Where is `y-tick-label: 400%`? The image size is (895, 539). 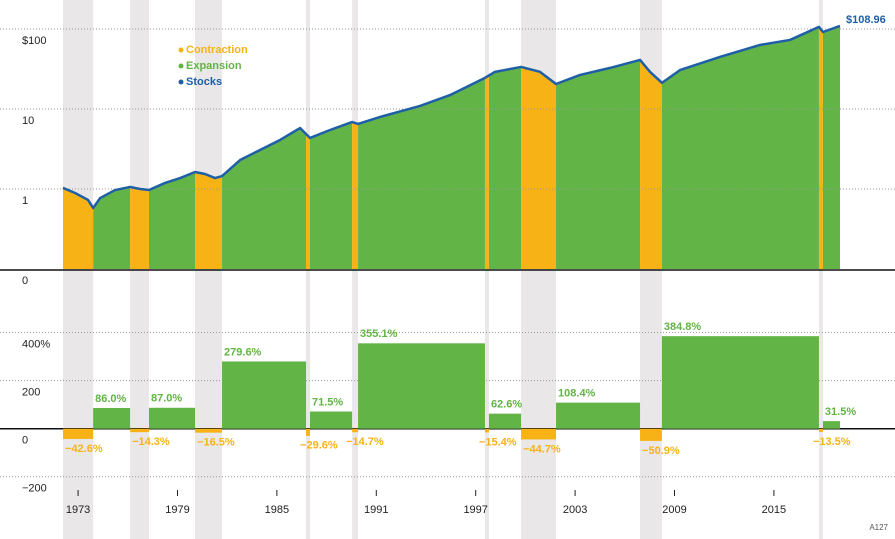 y-tick-label: 400% is located at coordinates (36, 344).